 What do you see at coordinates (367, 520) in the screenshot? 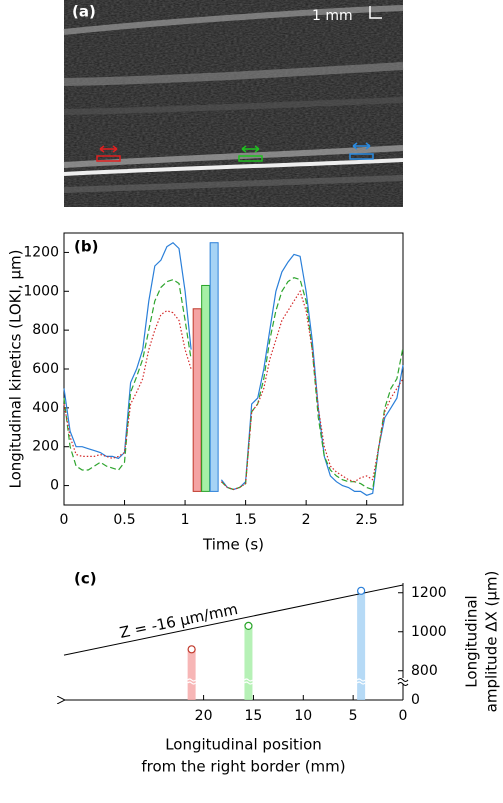
I see `x-tick-label: 2.5` at bounding box center [367, 520].